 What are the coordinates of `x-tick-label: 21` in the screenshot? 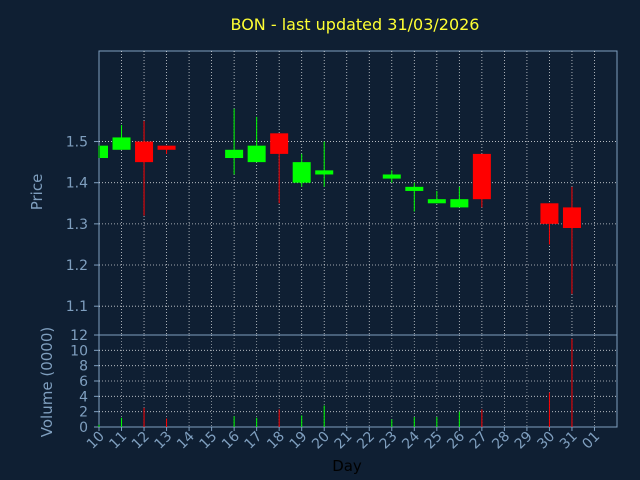 It's located at (344, 441).